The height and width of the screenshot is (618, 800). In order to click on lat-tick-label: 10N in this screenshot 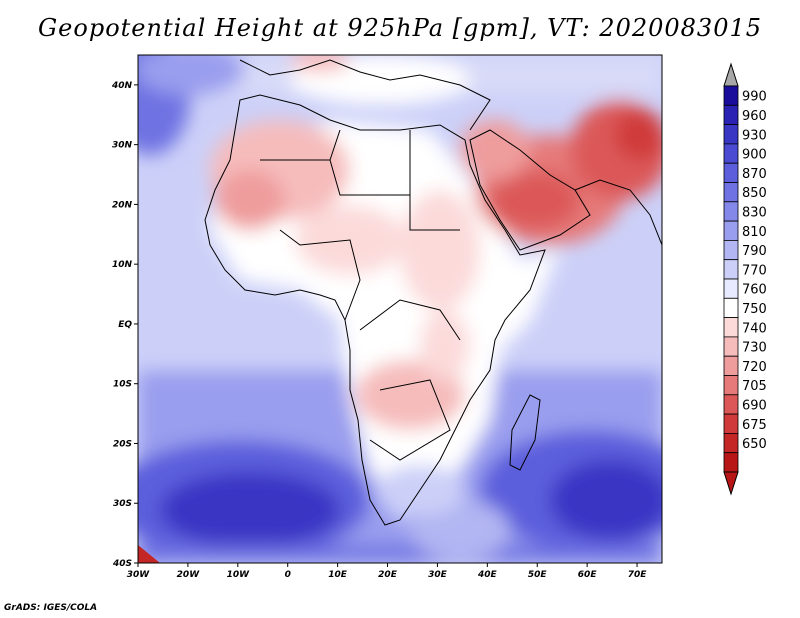, I will do `click(122, 265)`.